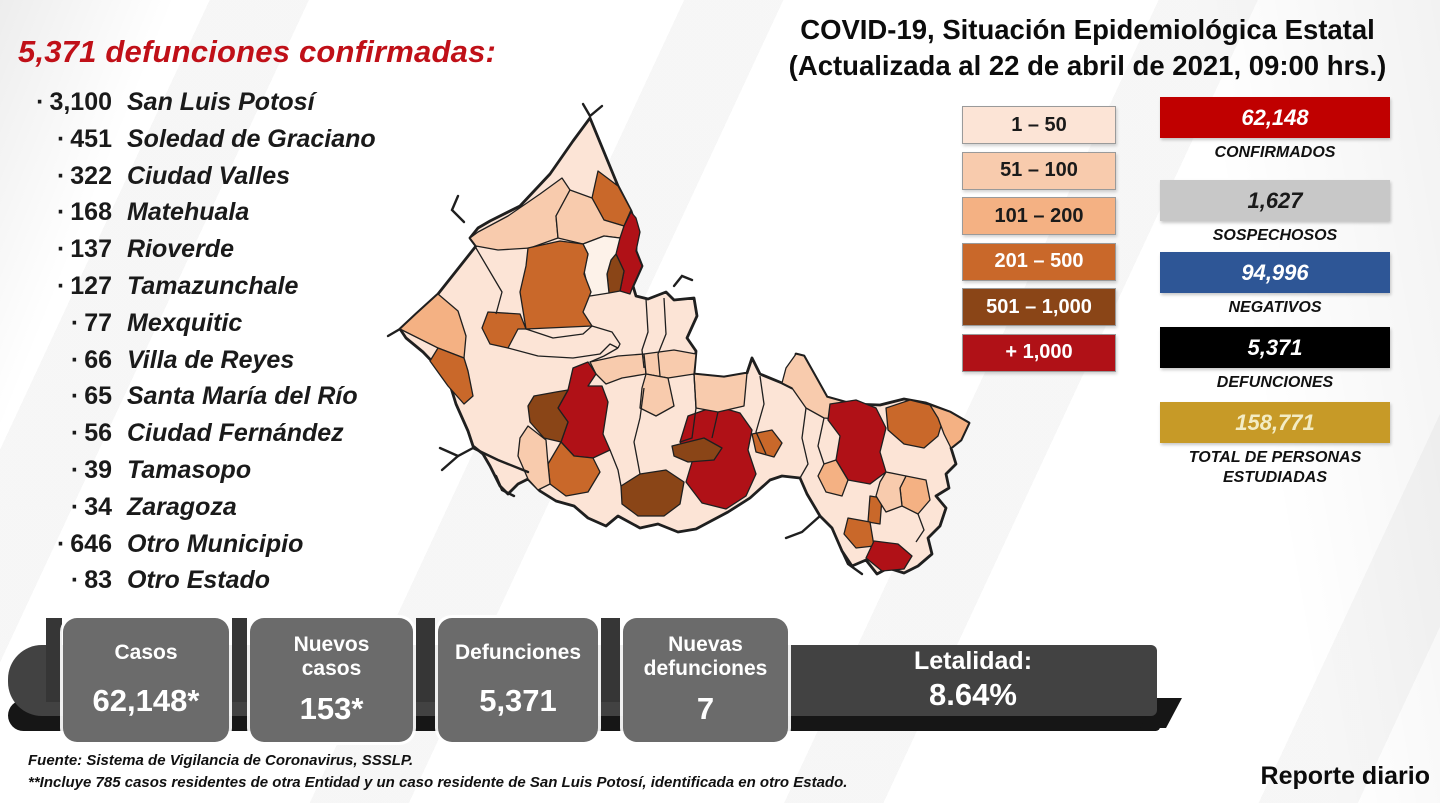 This screenshot has width=1440, height=803. I want to click on death-row: · 3,100 San Luis Potosí, so click(198, 106).